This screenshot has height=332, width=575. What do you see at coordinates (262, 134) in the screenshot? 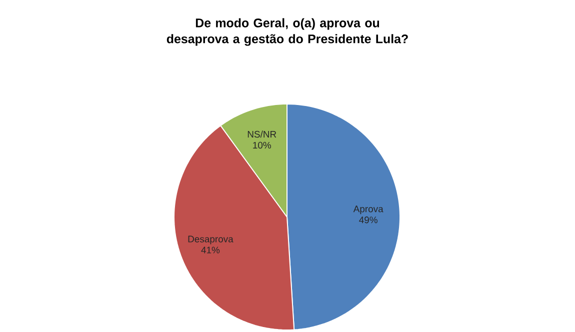
I see `slice-label: NS/NR` at bounding box center [262, 134].